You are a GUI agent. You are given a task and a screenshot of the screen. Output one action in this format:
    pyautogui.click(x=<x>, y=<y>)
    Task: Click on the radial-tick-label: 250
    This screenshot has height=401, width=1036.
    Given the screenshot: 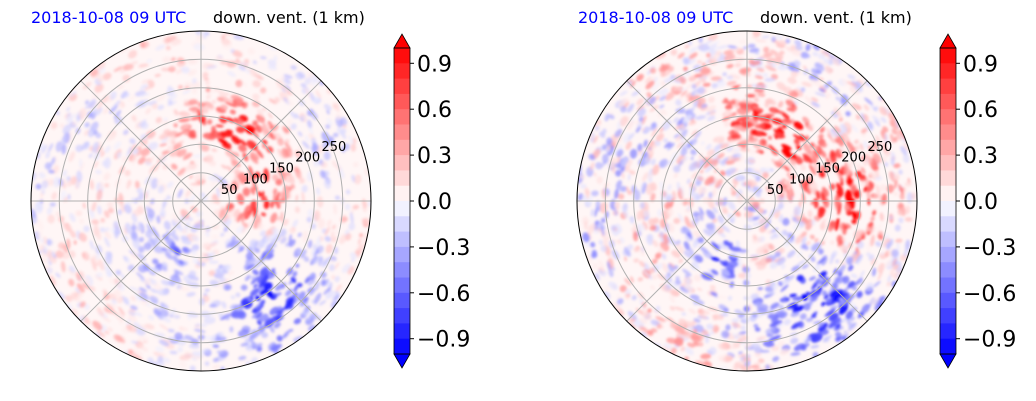 What is the action you would take?
    pyautogui.click(x=879, y=147)
    